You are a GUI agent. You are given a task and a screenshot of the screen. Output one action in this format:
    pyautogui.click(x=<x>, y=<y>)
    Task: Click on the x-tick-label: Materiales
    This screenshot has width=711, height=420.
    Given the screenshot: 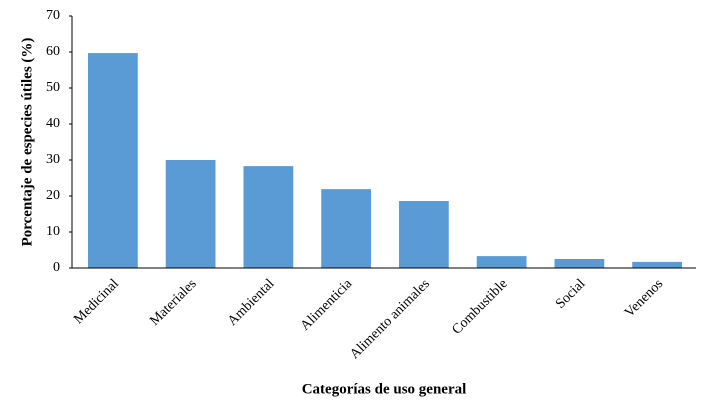 What is the action you would take?
    pyautogui.click(x=173, y=302)
    